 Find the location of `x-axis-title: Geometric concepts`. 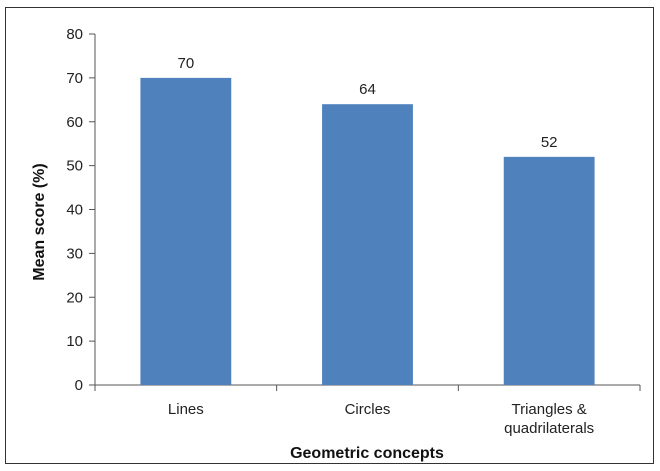

x-axis-title: Geometric concepts is located at coordinates (367, 453).